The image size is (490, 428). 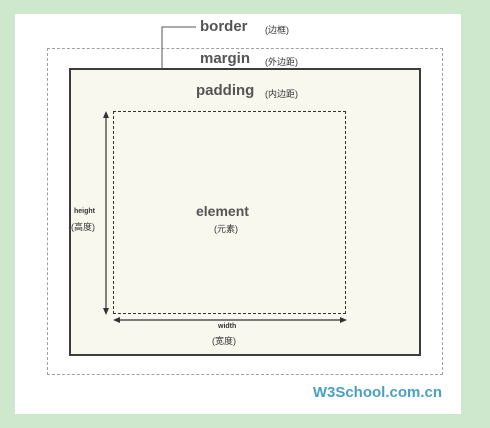 What do you see at coordinates (377, 392) in the screenshot?
I see `brand-logo-text: W3School.com.cn` at bounding box center [377, 392].